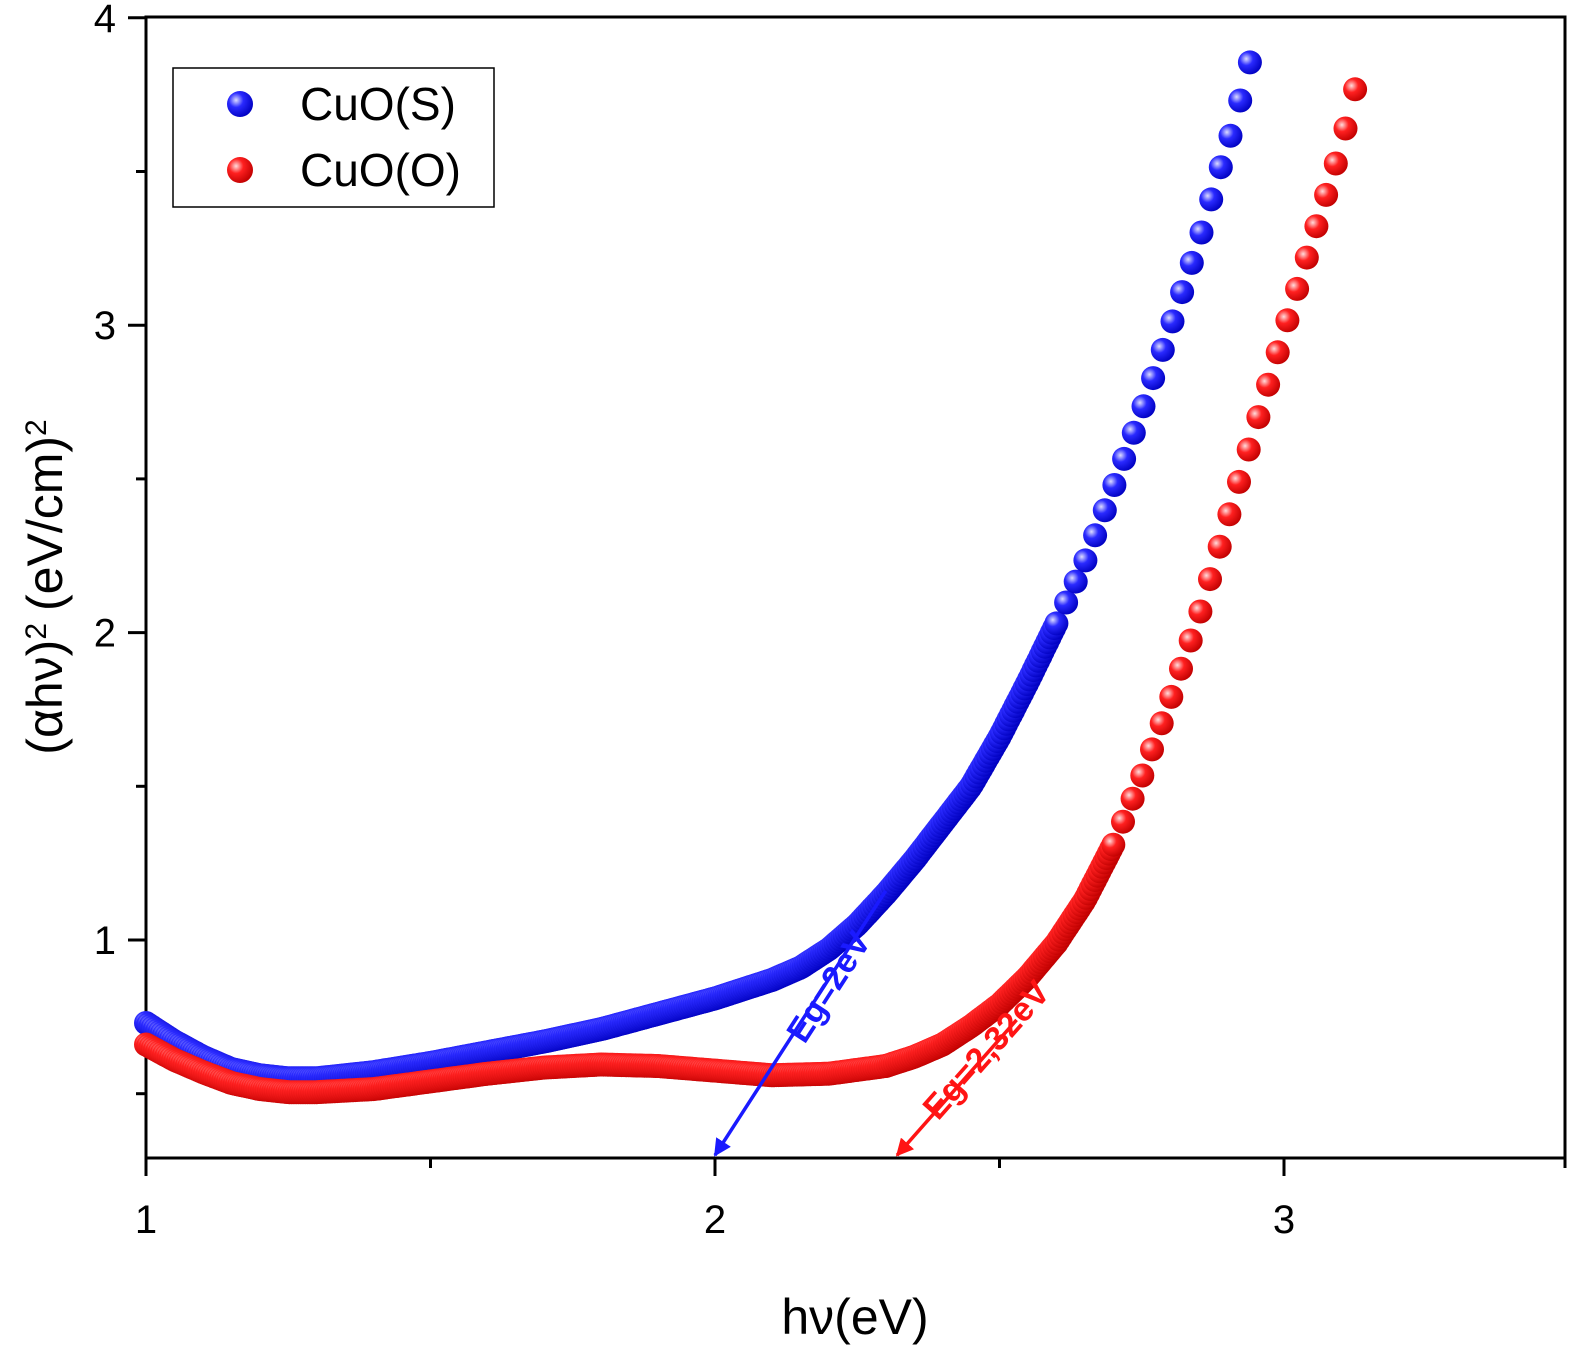  Describe the element at coordinates (1284, 1220) in the screenshot. I see `x-tick-label: 3` at that location.